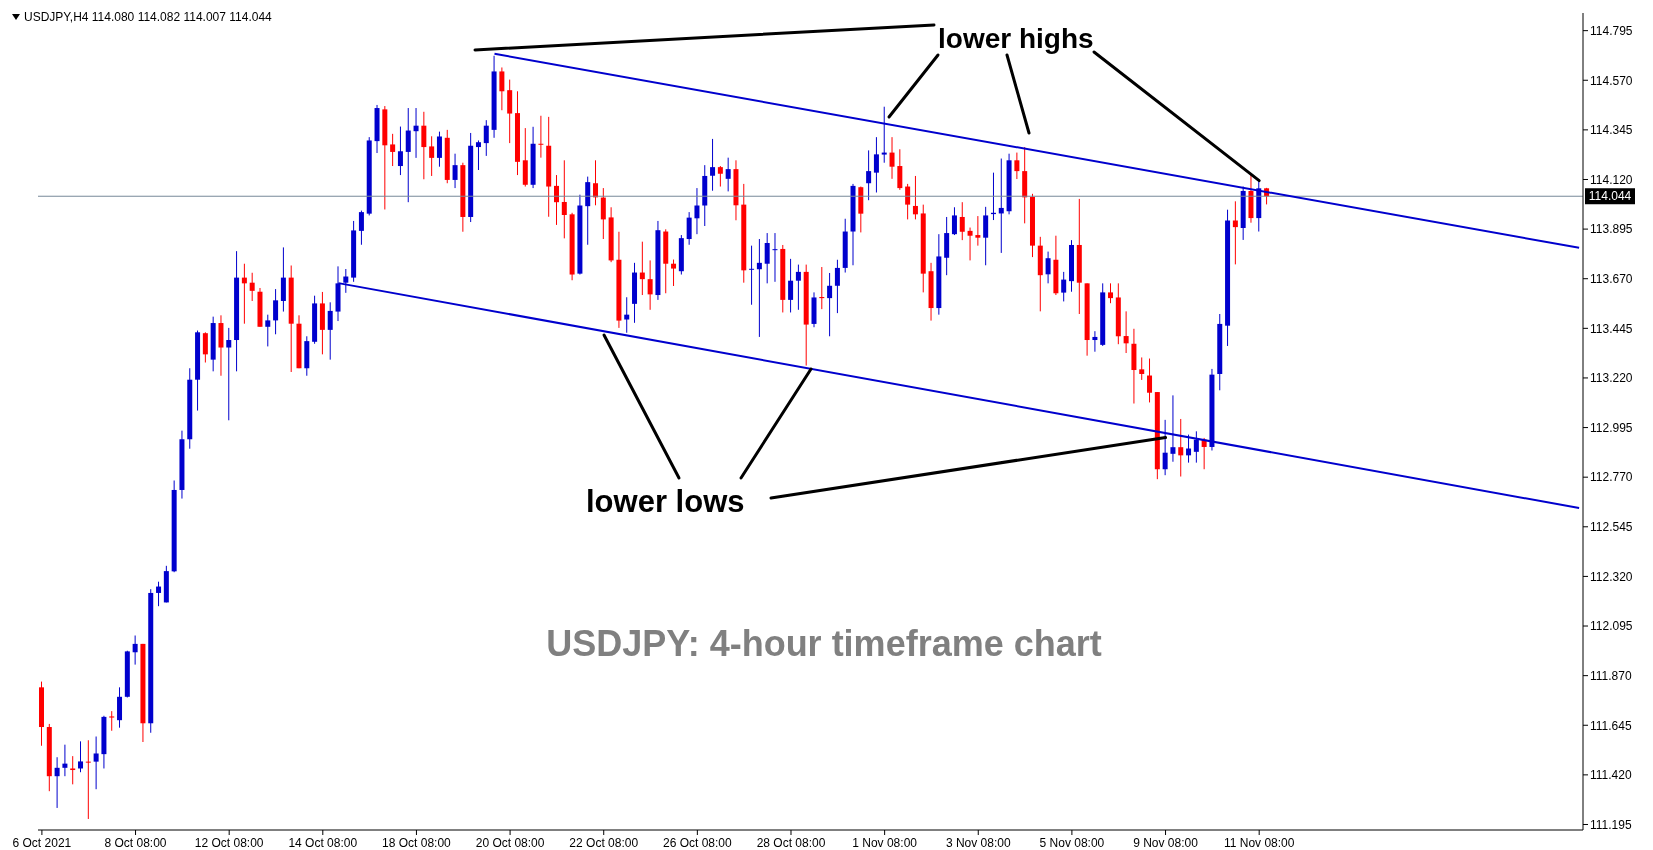 The image size is (1653, 850). What do you see at coordinates (1611, 824) in the screenshot?
I see `y-tick-label: 111.195` at bounding box center [1611, 824].